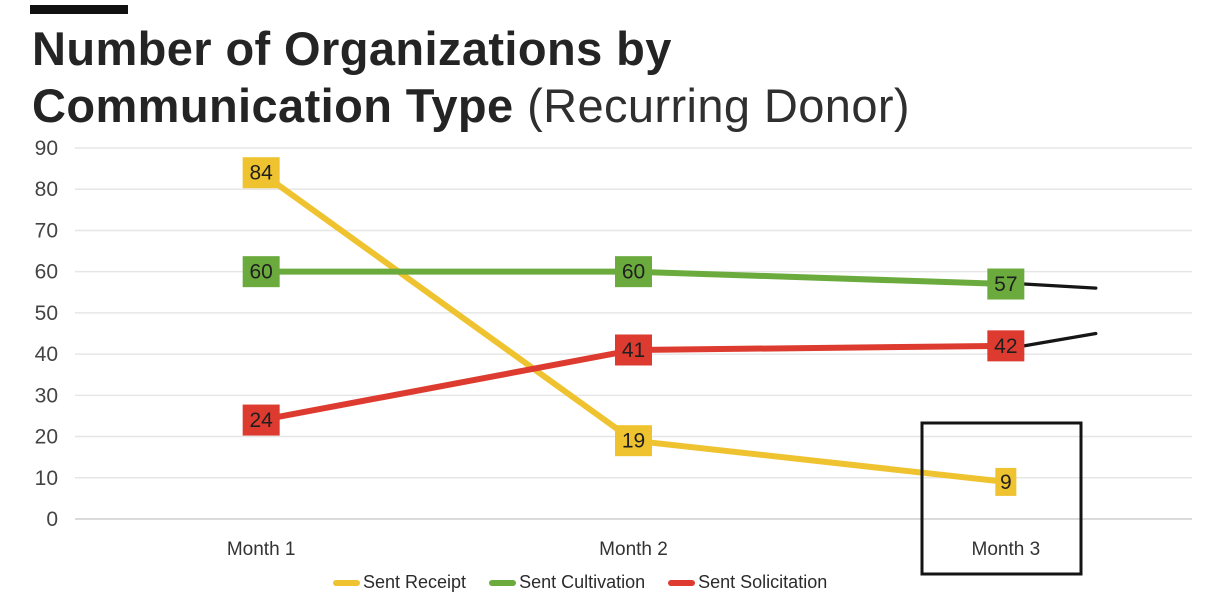 This screenshot has width=1224, height=610. I want to click on projection-line-sent-solicitation, so click(1060, 339).